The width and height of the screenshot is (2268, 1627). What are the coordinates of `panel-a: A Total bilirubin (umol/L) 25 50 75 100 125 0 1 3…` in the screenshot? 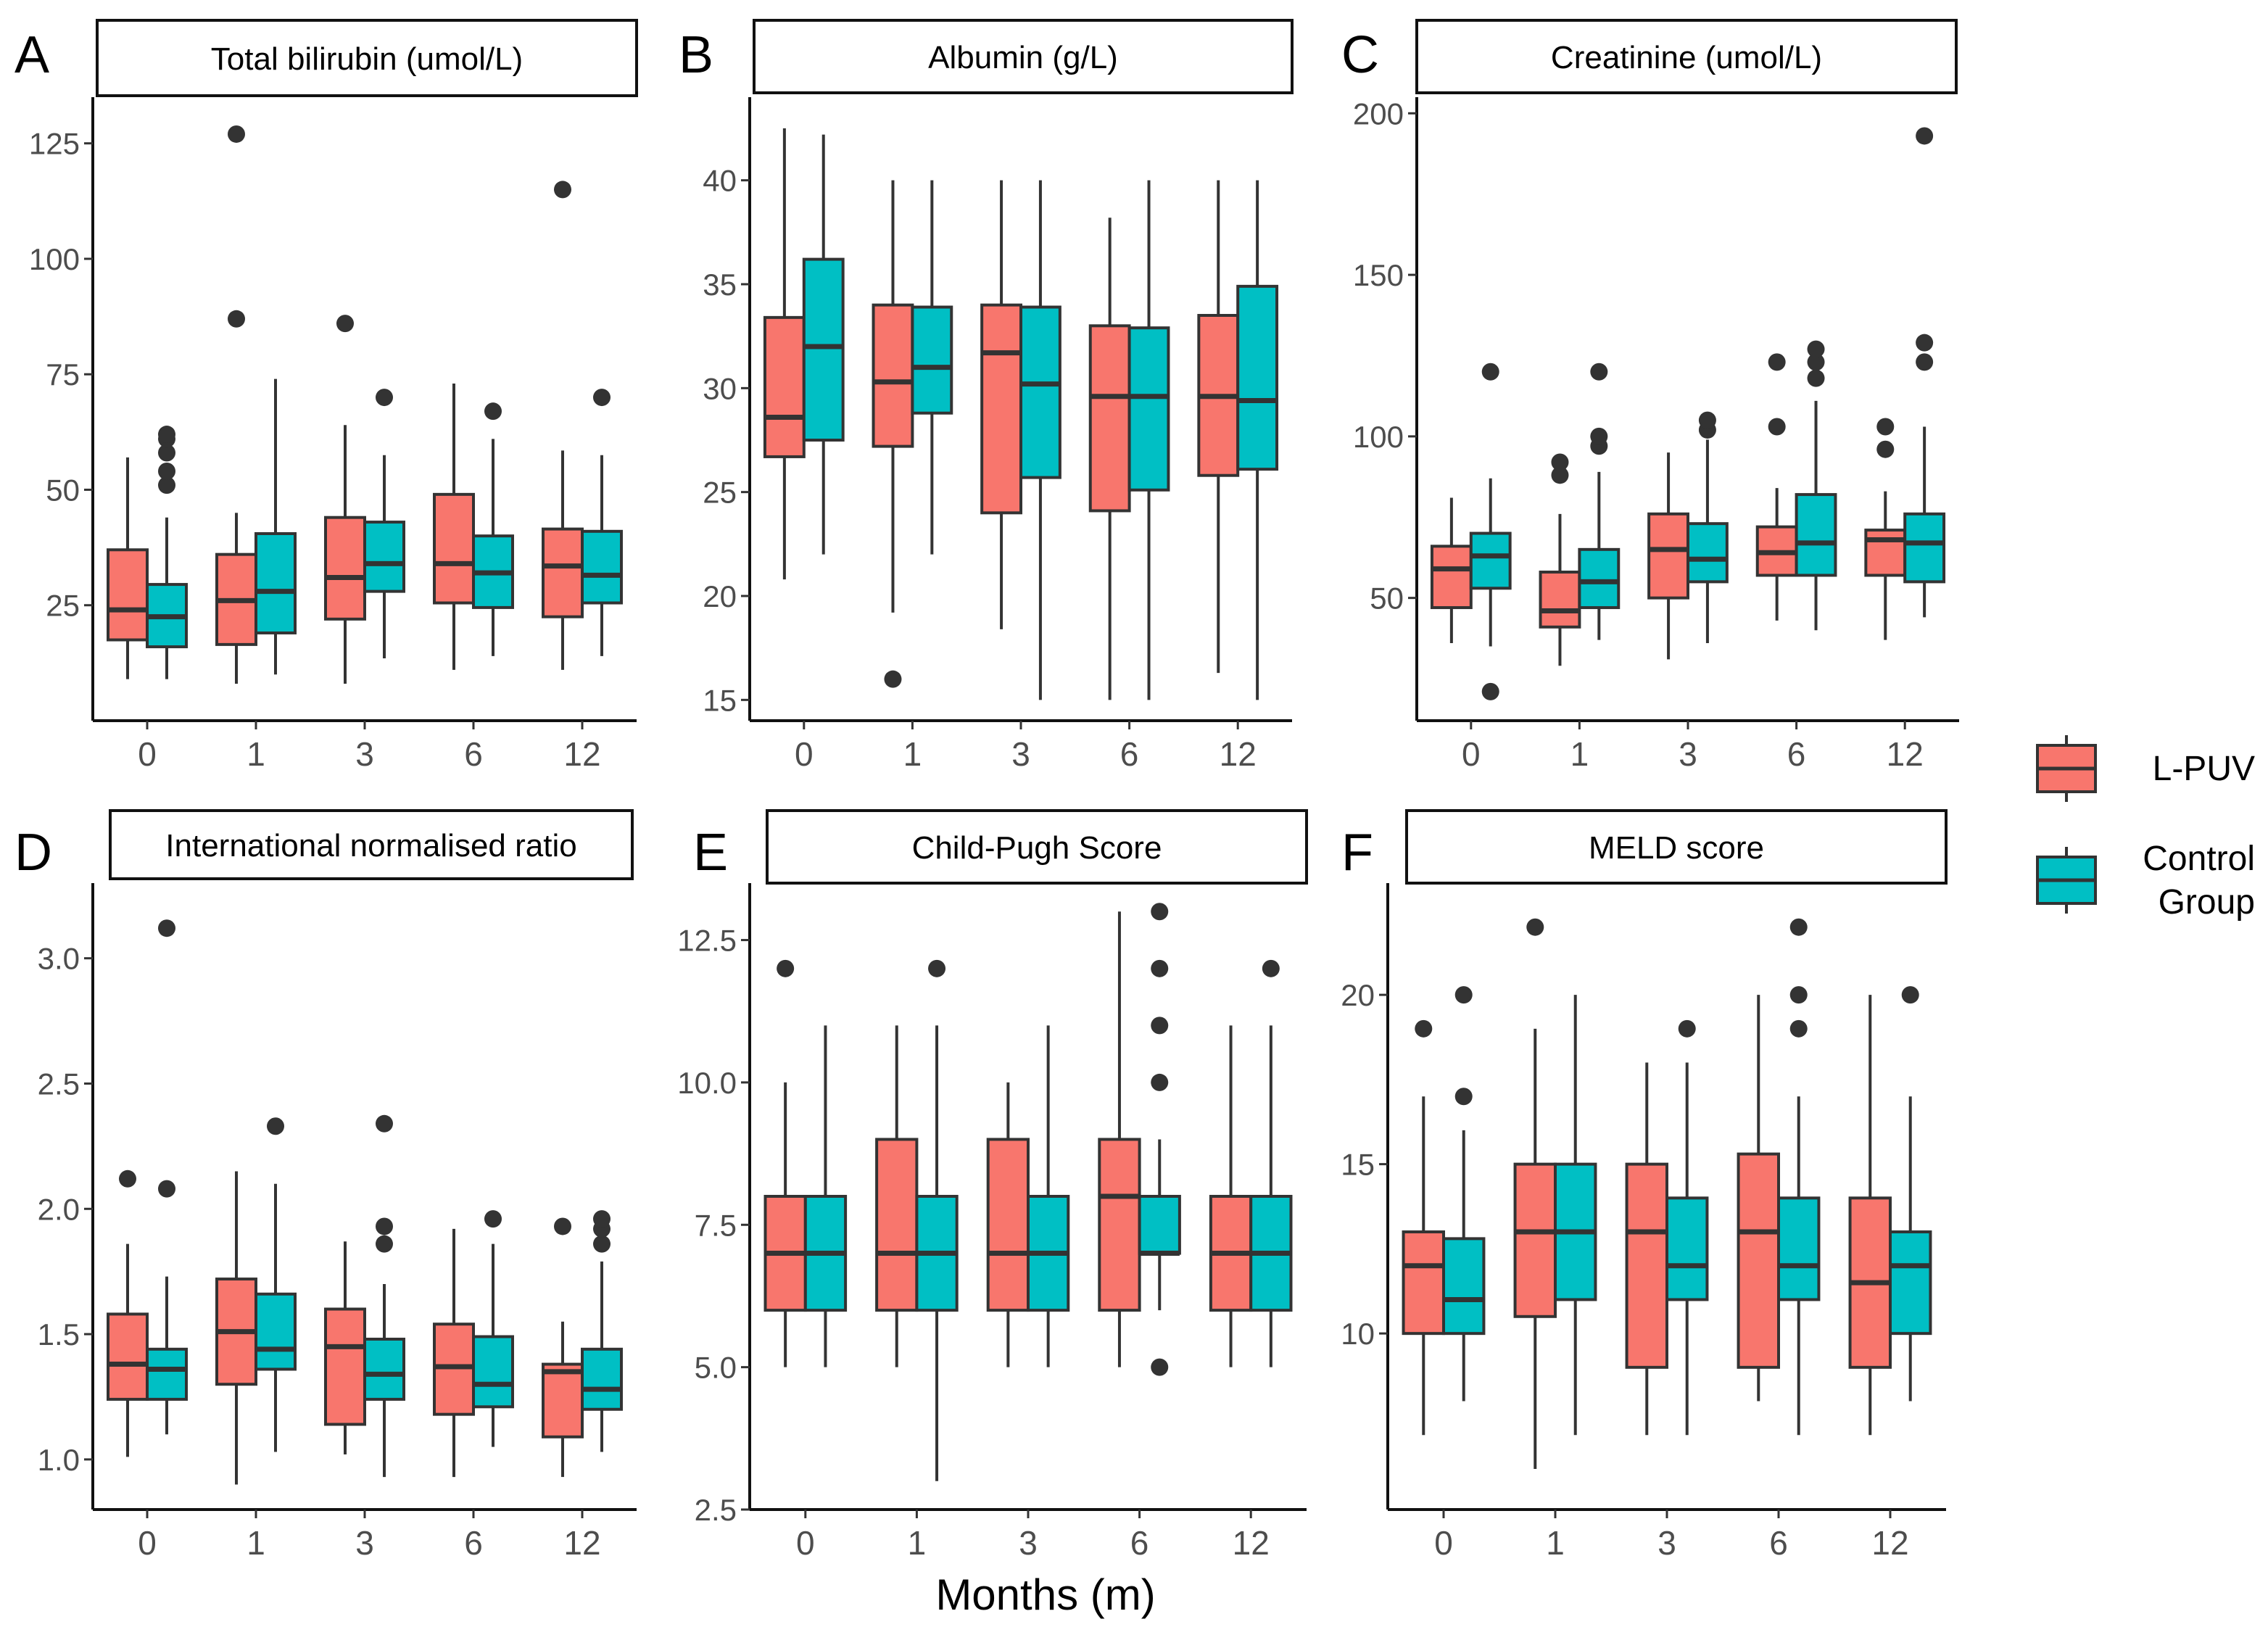 It's located at (326, 396).